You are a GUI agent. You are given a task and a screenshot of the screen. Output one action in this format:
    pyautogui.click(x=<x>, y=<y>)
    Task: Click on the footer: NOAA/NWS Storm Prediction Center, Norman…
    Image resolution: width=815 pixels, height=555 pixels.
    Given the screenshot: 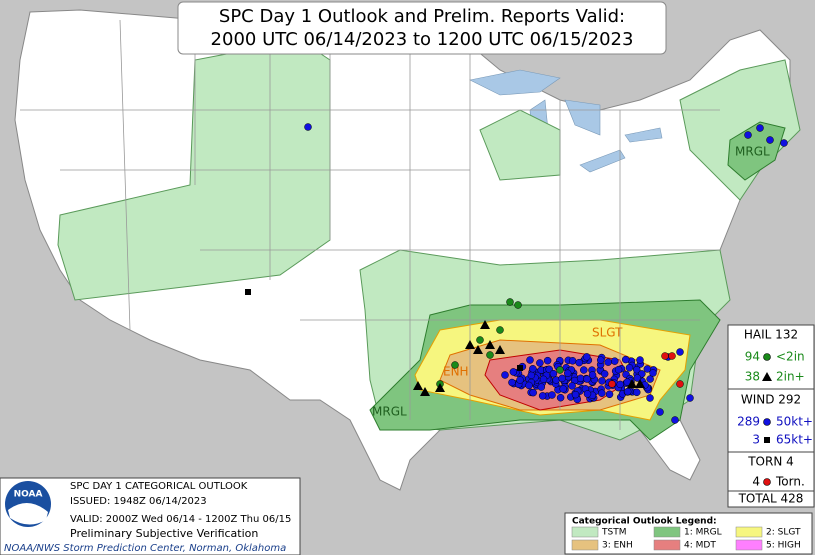 What is the action you would take?
    pyautogui.click(x=145, y=548)
    